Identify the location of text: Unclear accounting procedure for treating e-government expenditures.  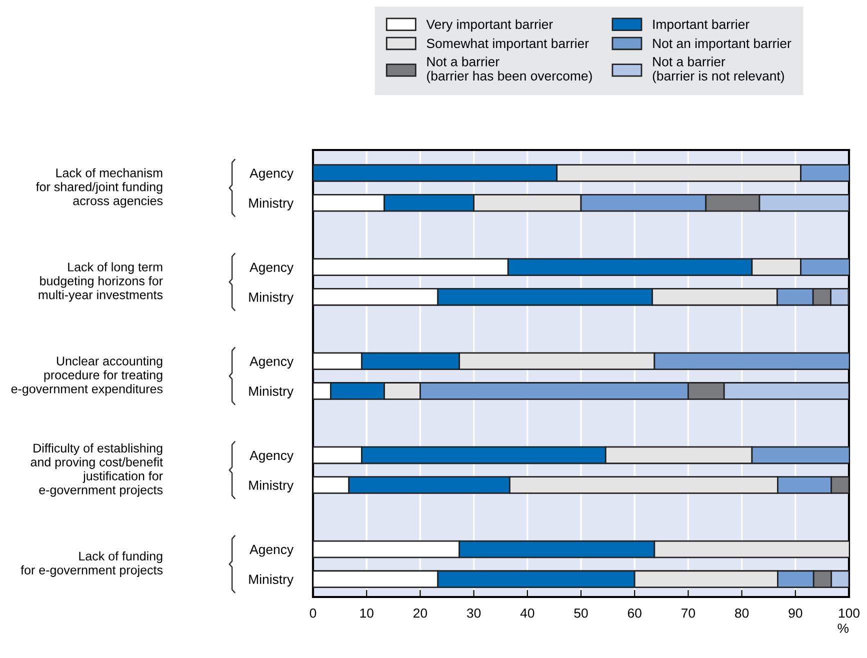
(87, 376).